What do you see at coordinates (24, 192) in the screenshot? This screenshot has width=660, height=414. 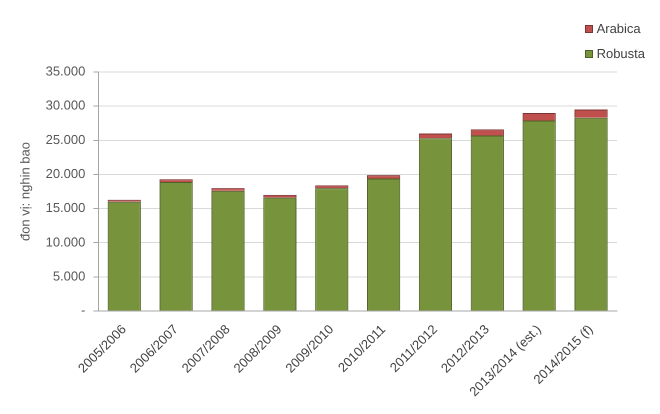 I see `y-axis-title: đon vị: nghin bao` at bounding box center [24, 192].